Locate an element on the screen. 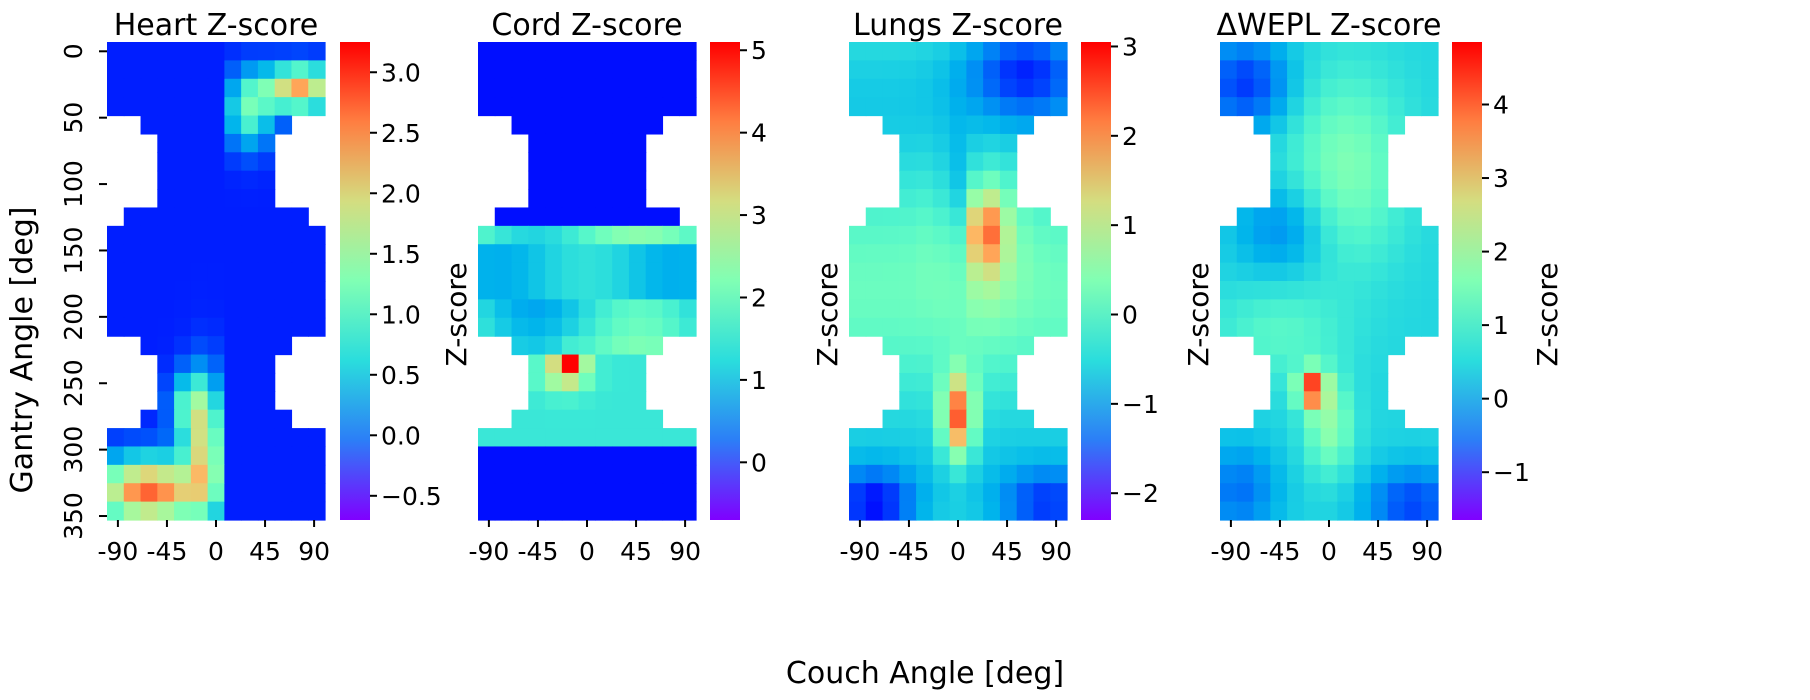 This screenshot has height=700, width=1810. x-tick-label: 90 is located at coordinates (685, 551).